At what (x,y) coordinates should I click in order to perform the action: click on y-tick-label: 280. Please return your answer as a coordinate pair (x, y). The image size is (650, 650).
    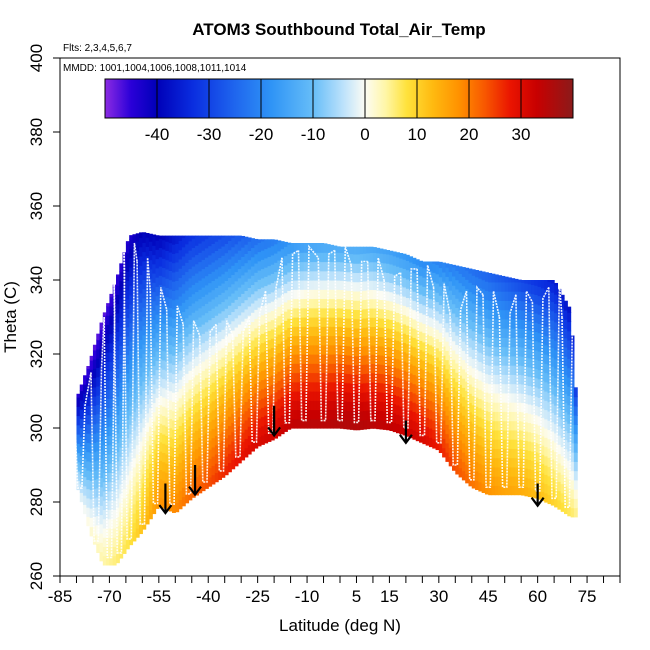
    Looking at the image, I should click on (36, 502).